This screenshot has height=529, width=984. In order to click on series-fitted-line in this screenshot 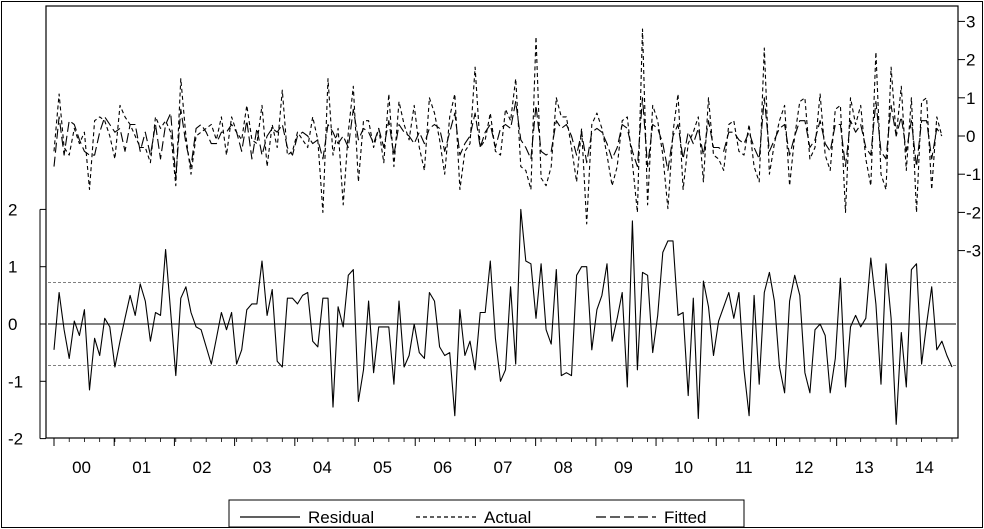, I will do `click(498, 138)`.